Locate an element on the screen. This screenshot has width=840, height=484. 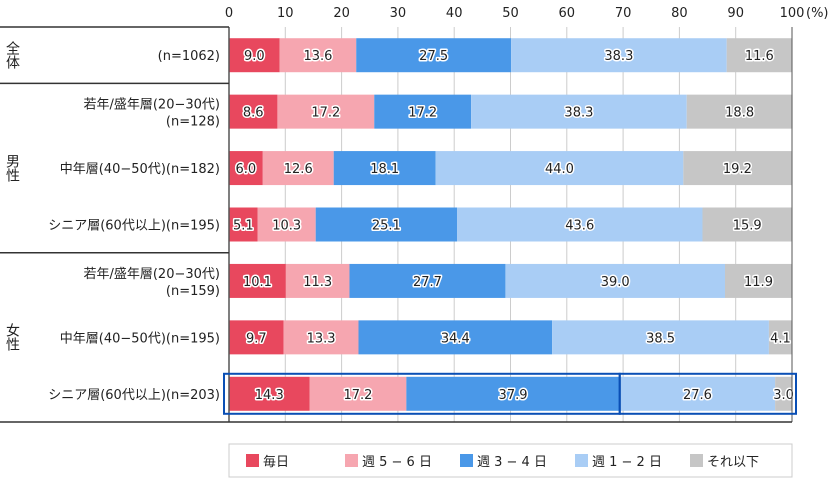
row-label: シニア層(60代以上)(n=195) is located at coordinates (134, 226).